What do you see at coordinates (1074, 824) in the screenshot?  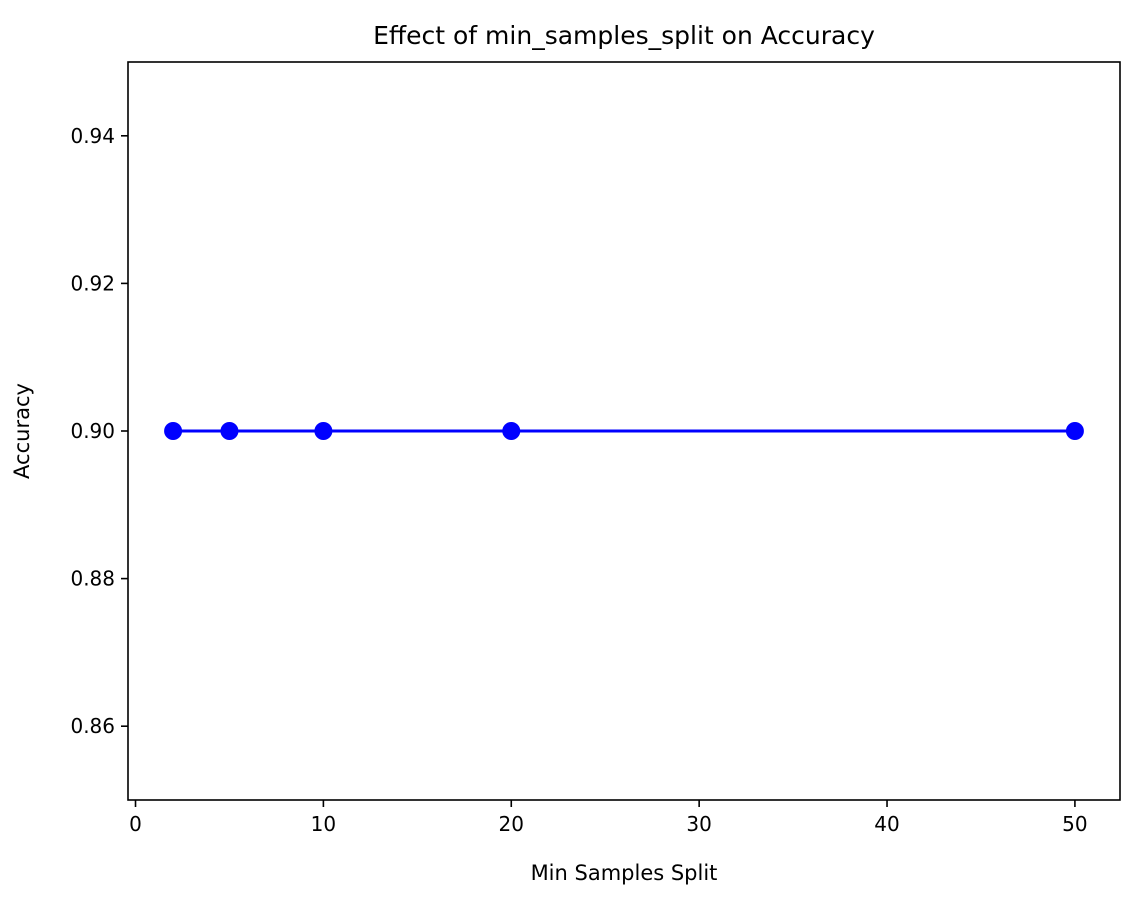 I see `x-tick-label: 50` at bounding box center [1074, 824].